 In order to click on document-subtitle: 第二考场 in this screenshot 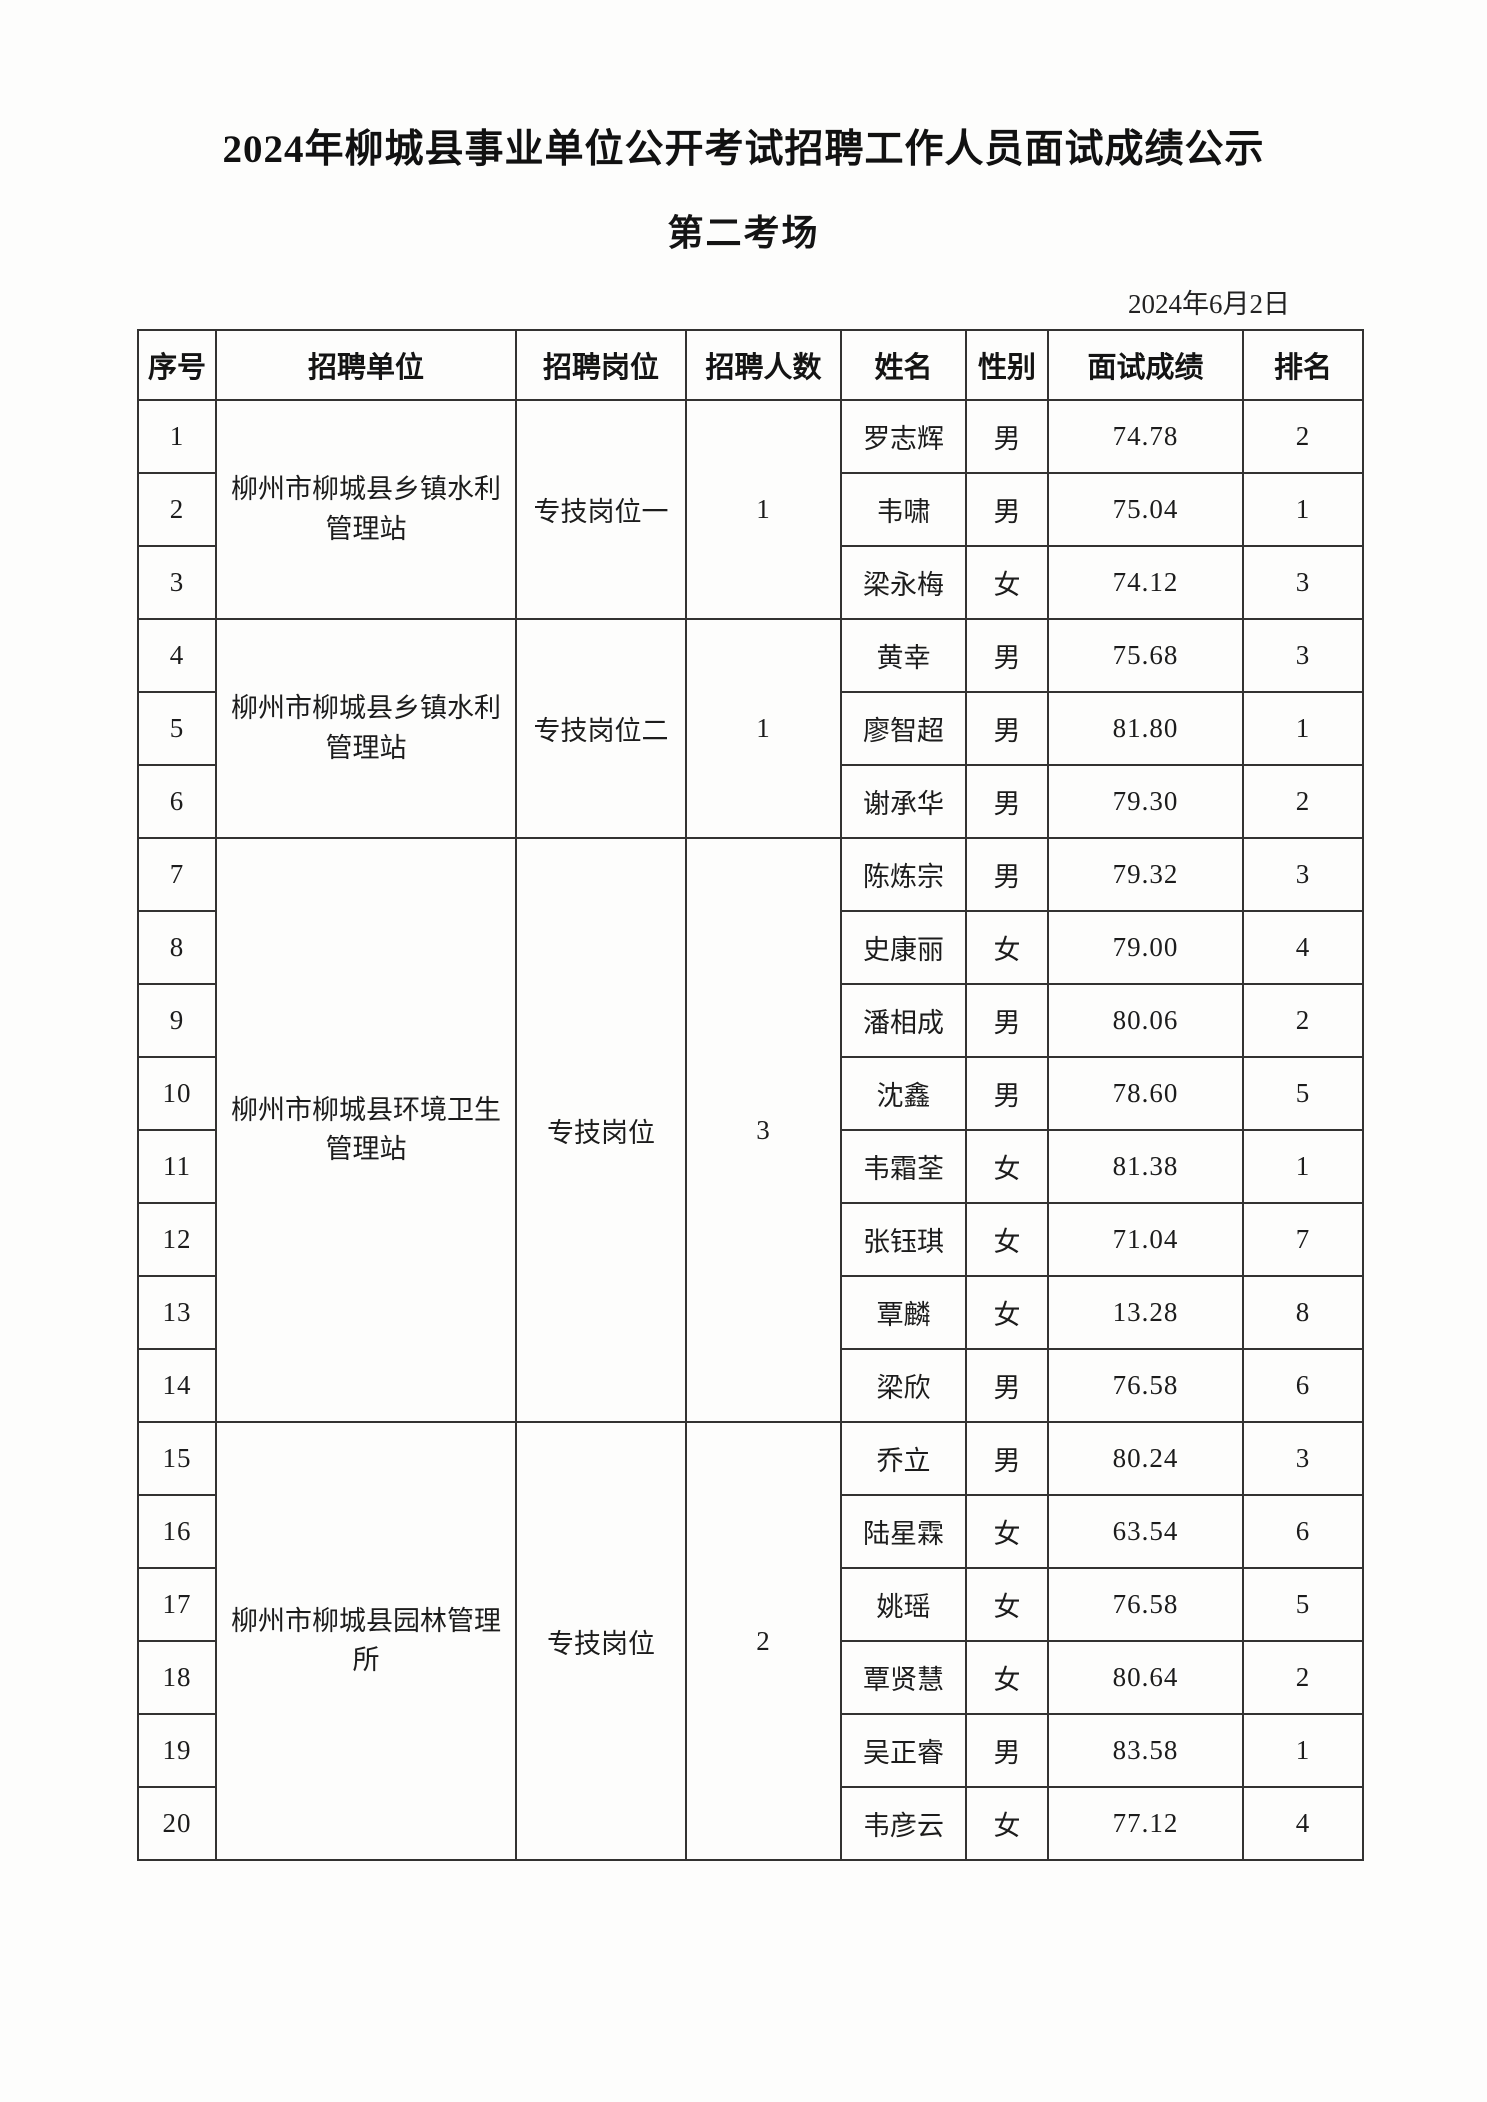, I will do `click(743, 233)`.